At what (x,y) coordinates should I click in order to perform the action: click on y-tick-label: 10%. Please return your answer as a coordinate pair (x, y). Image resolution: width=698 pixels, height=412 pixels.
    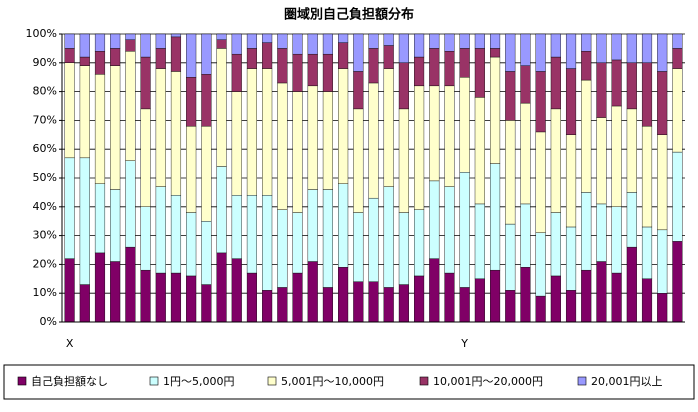
    Looking at the image, I should click on (45, 292).